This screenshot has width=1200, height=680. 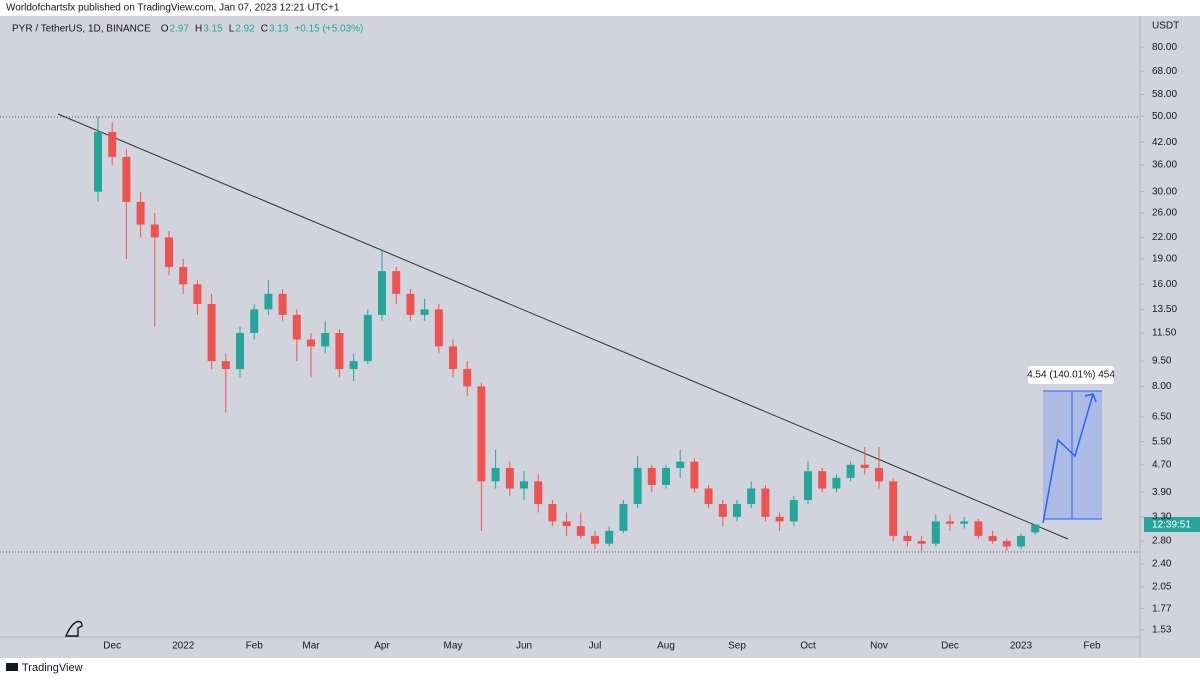 What do you see at coordinates (1164, 333) in the screenshot?
I see `y-tick-label: 11.50` at bounding box center [1164, 333].